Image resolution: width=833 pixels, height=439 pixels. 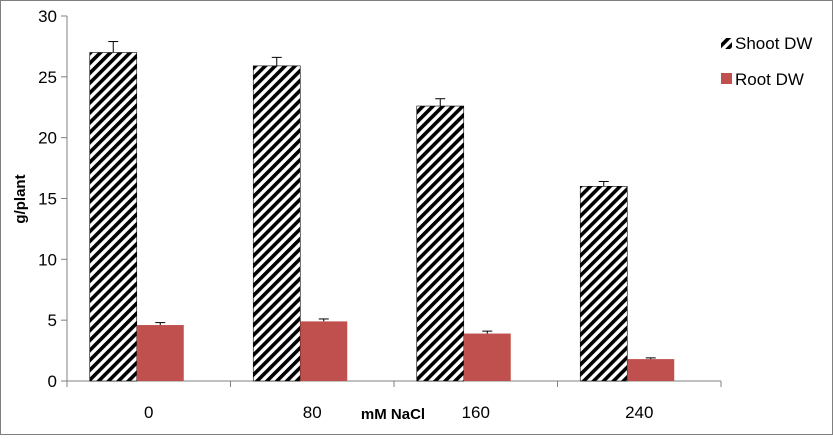 I want to click on y-tick-label: 30, so click(x=47, y=16).